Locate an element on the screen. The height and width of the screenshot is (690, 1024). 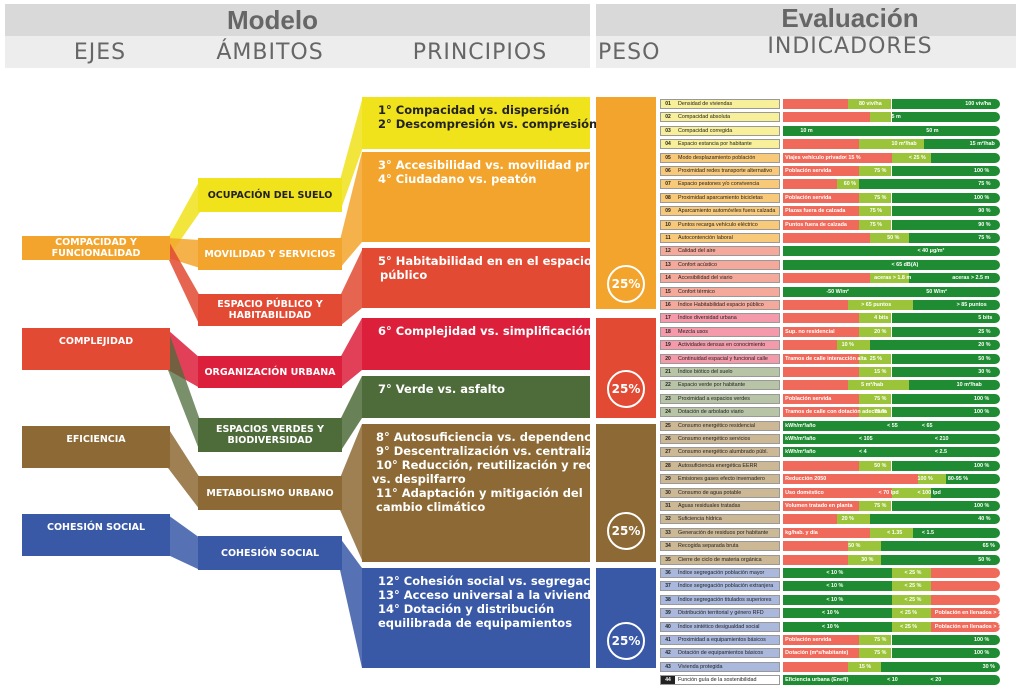
indicator-name: Proximidad a equipamientos básicos is located at coordinates (722, 640).